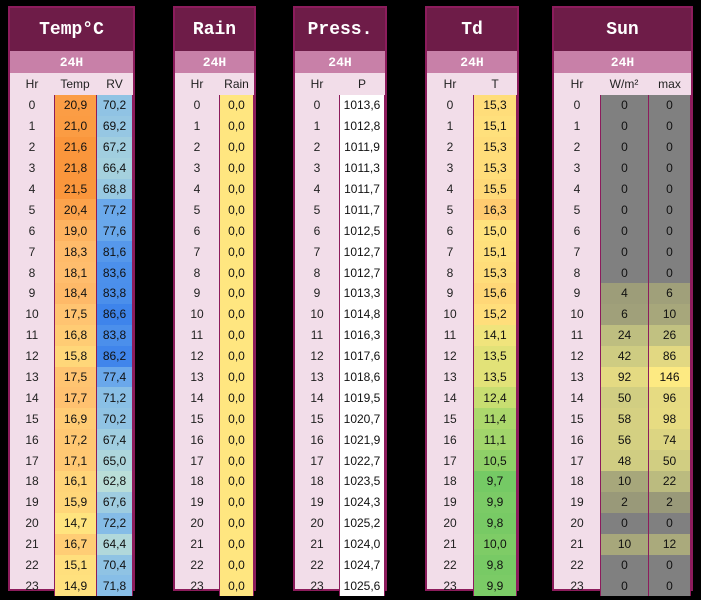  Describe the element at coordinates (669, 314) in the screenshot. I see `sun-max-cell: 10` at that location.